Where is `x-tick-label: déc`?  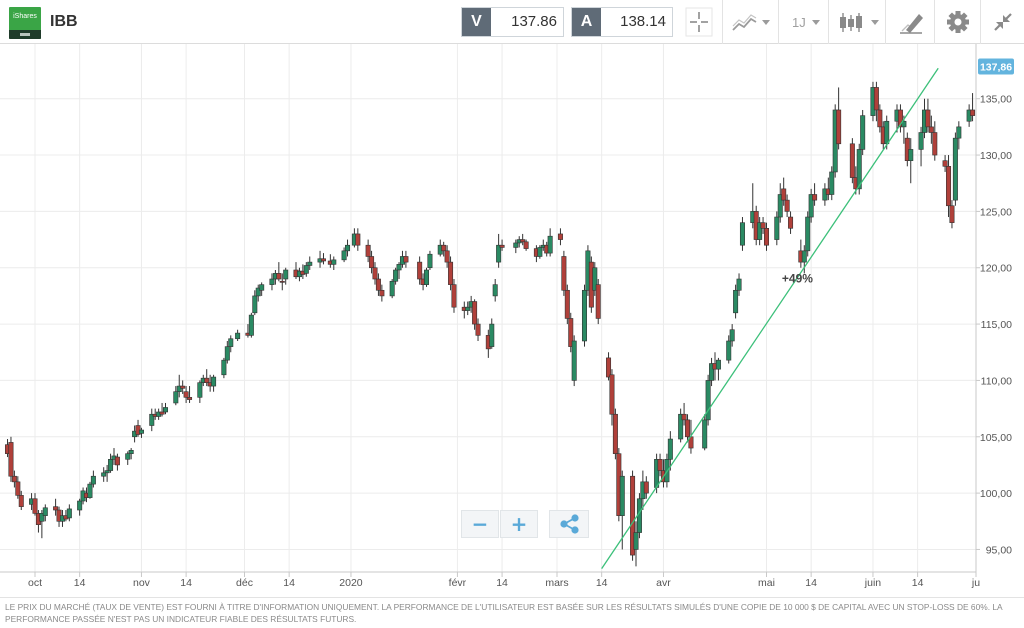
x-tick-label: déc is located at coordinates (244, 583).